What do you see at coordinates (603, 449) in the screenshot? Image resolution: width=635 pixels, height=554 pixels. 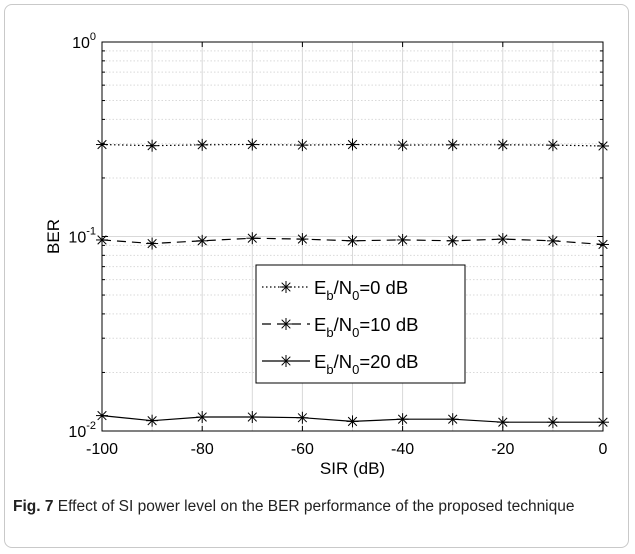 I see `x-tick-label: 0` at bounding box center [603, 449].